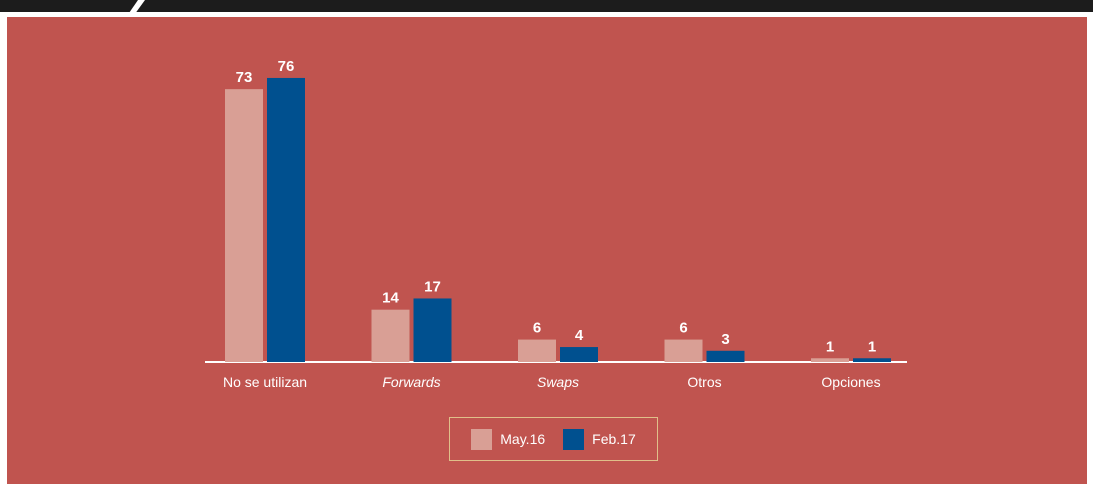  What do you see at coordinates (614, 439) in the screenshot?
I see `legend-label-feb17: Feb.17` at bounding box center [614, 439].